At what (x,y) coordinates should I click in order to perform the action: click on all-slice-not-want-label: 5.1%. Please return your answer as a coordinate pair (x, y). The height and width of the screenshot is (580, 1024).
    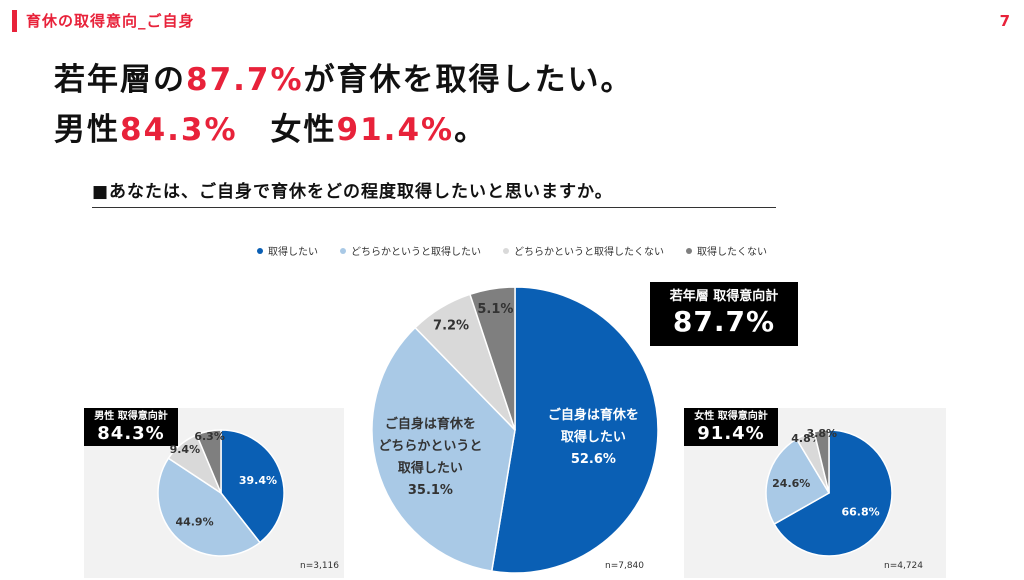
    Looking at the image, I should click on (495, 309).